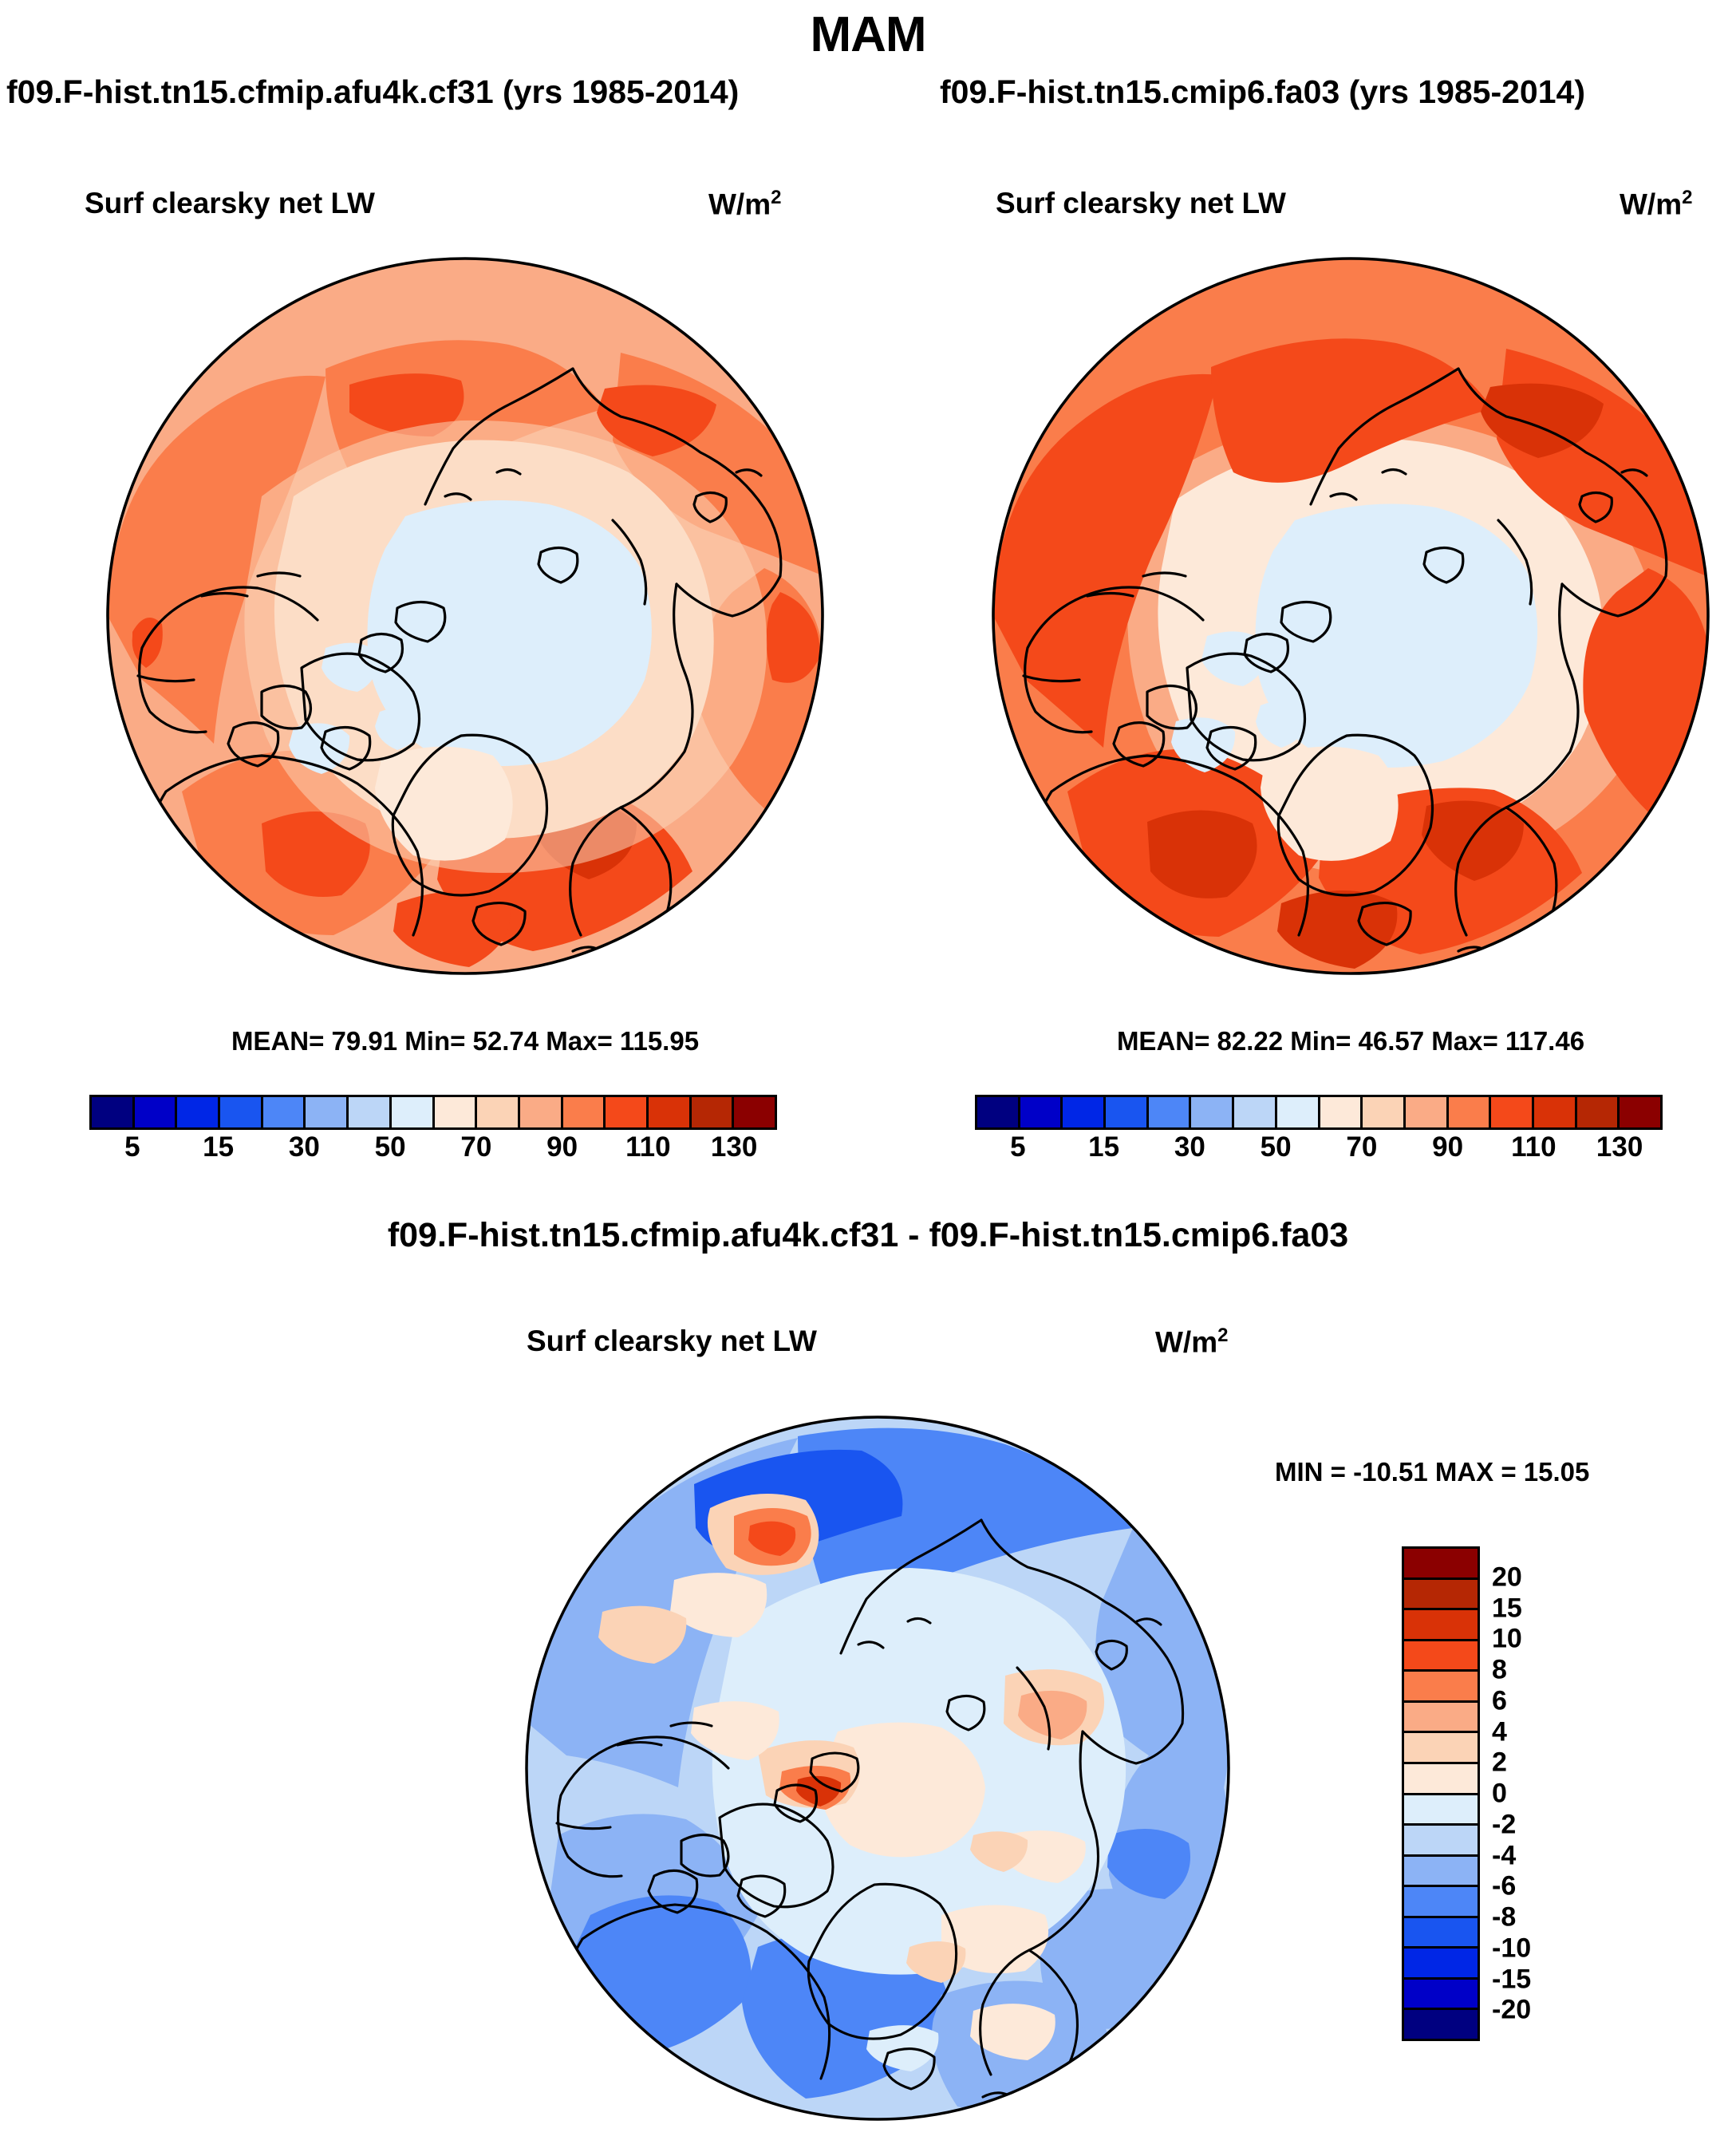 The width and height of the screenshot is (1736, 2152). Describe the element at coordinates (230, 203) in the screenshot. I see `left-panel-field-label: Surf clearsky net LW` at that location.